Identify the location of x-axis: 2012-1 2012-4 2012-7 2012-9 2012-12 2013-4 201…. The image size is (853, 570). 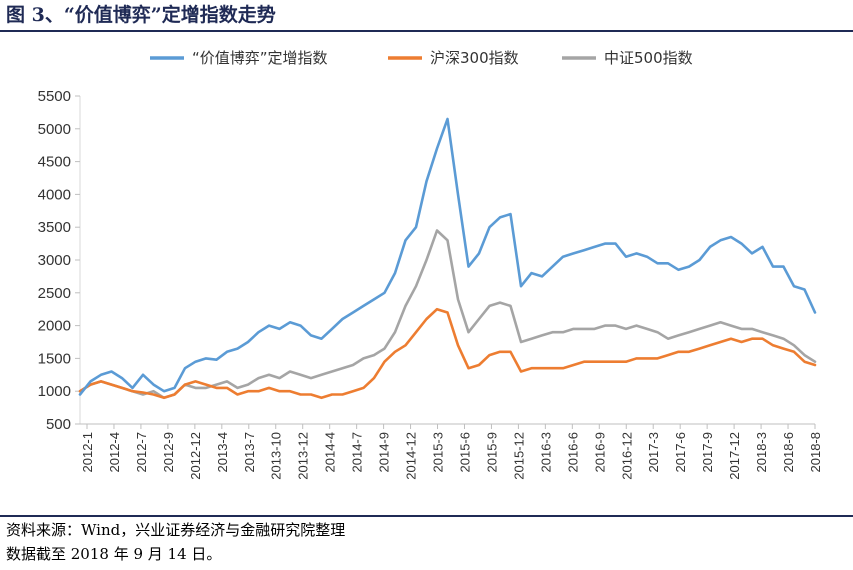
(451, 451).